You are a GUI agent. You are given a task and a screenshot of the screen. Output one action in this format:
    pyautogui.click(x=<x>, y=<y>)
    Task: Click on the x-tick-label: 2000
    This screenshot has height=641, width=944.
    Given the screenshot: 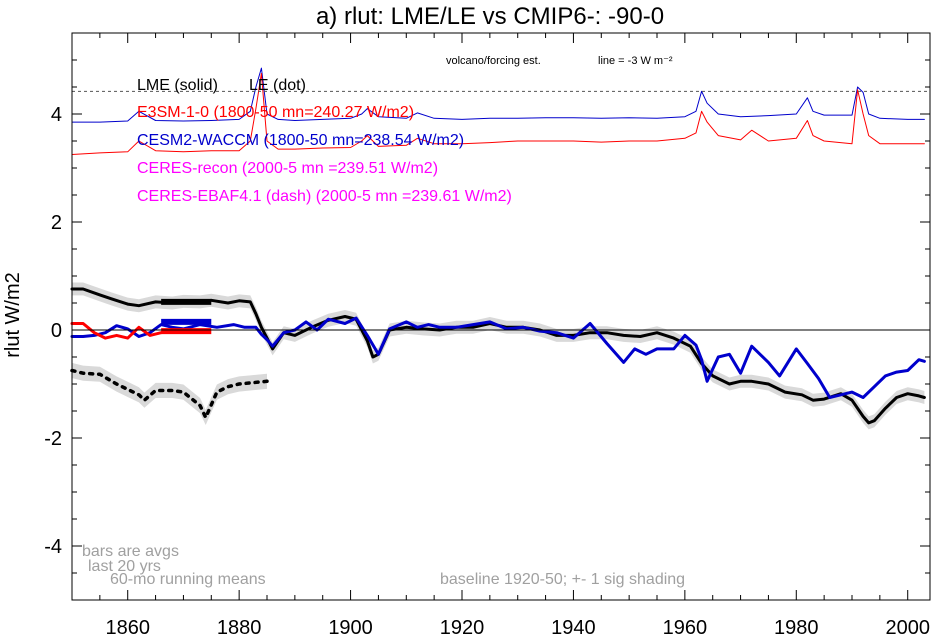 What is the action you would take?
    pyautogui.click(x=907, y=628)
    